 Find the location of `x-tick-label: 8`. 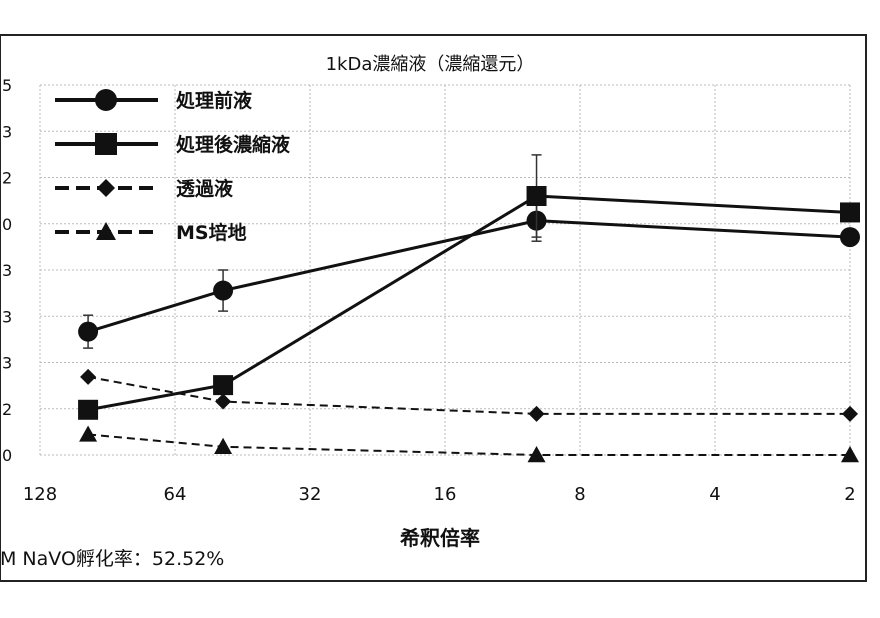

x-tick-label: 8 is located at coordinates (579, 494).